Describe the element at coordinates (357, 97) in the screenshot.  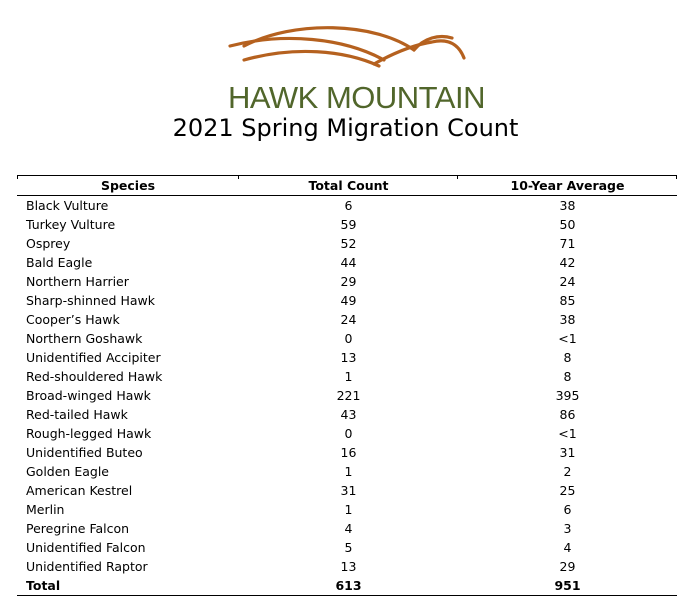
I see `logo-text: HAWK MOUNTAIN` at that location.